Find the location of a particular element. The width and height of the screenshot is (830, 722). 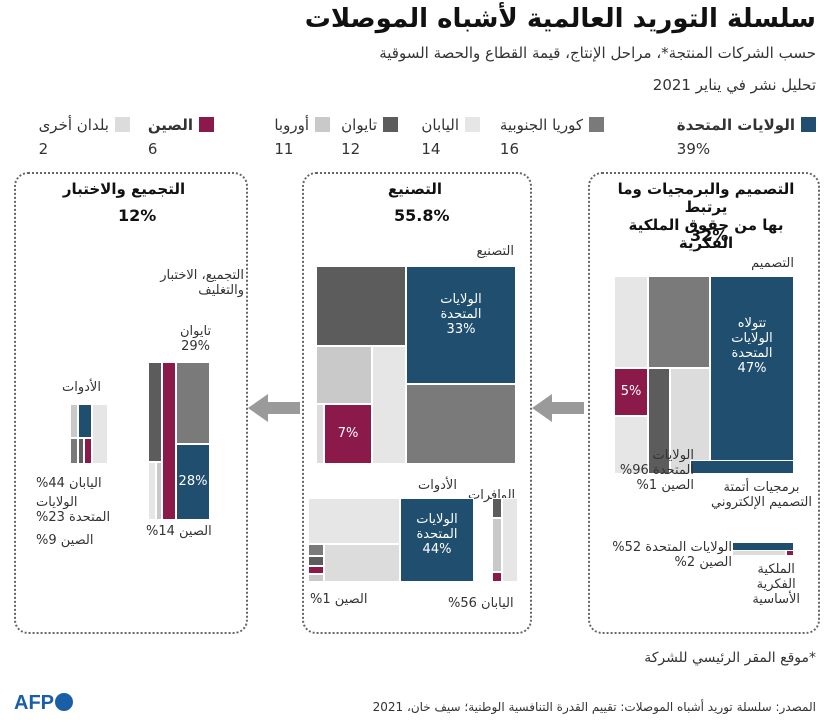

legend-label: بلدان أخرى is located at coordinates (73, 125).